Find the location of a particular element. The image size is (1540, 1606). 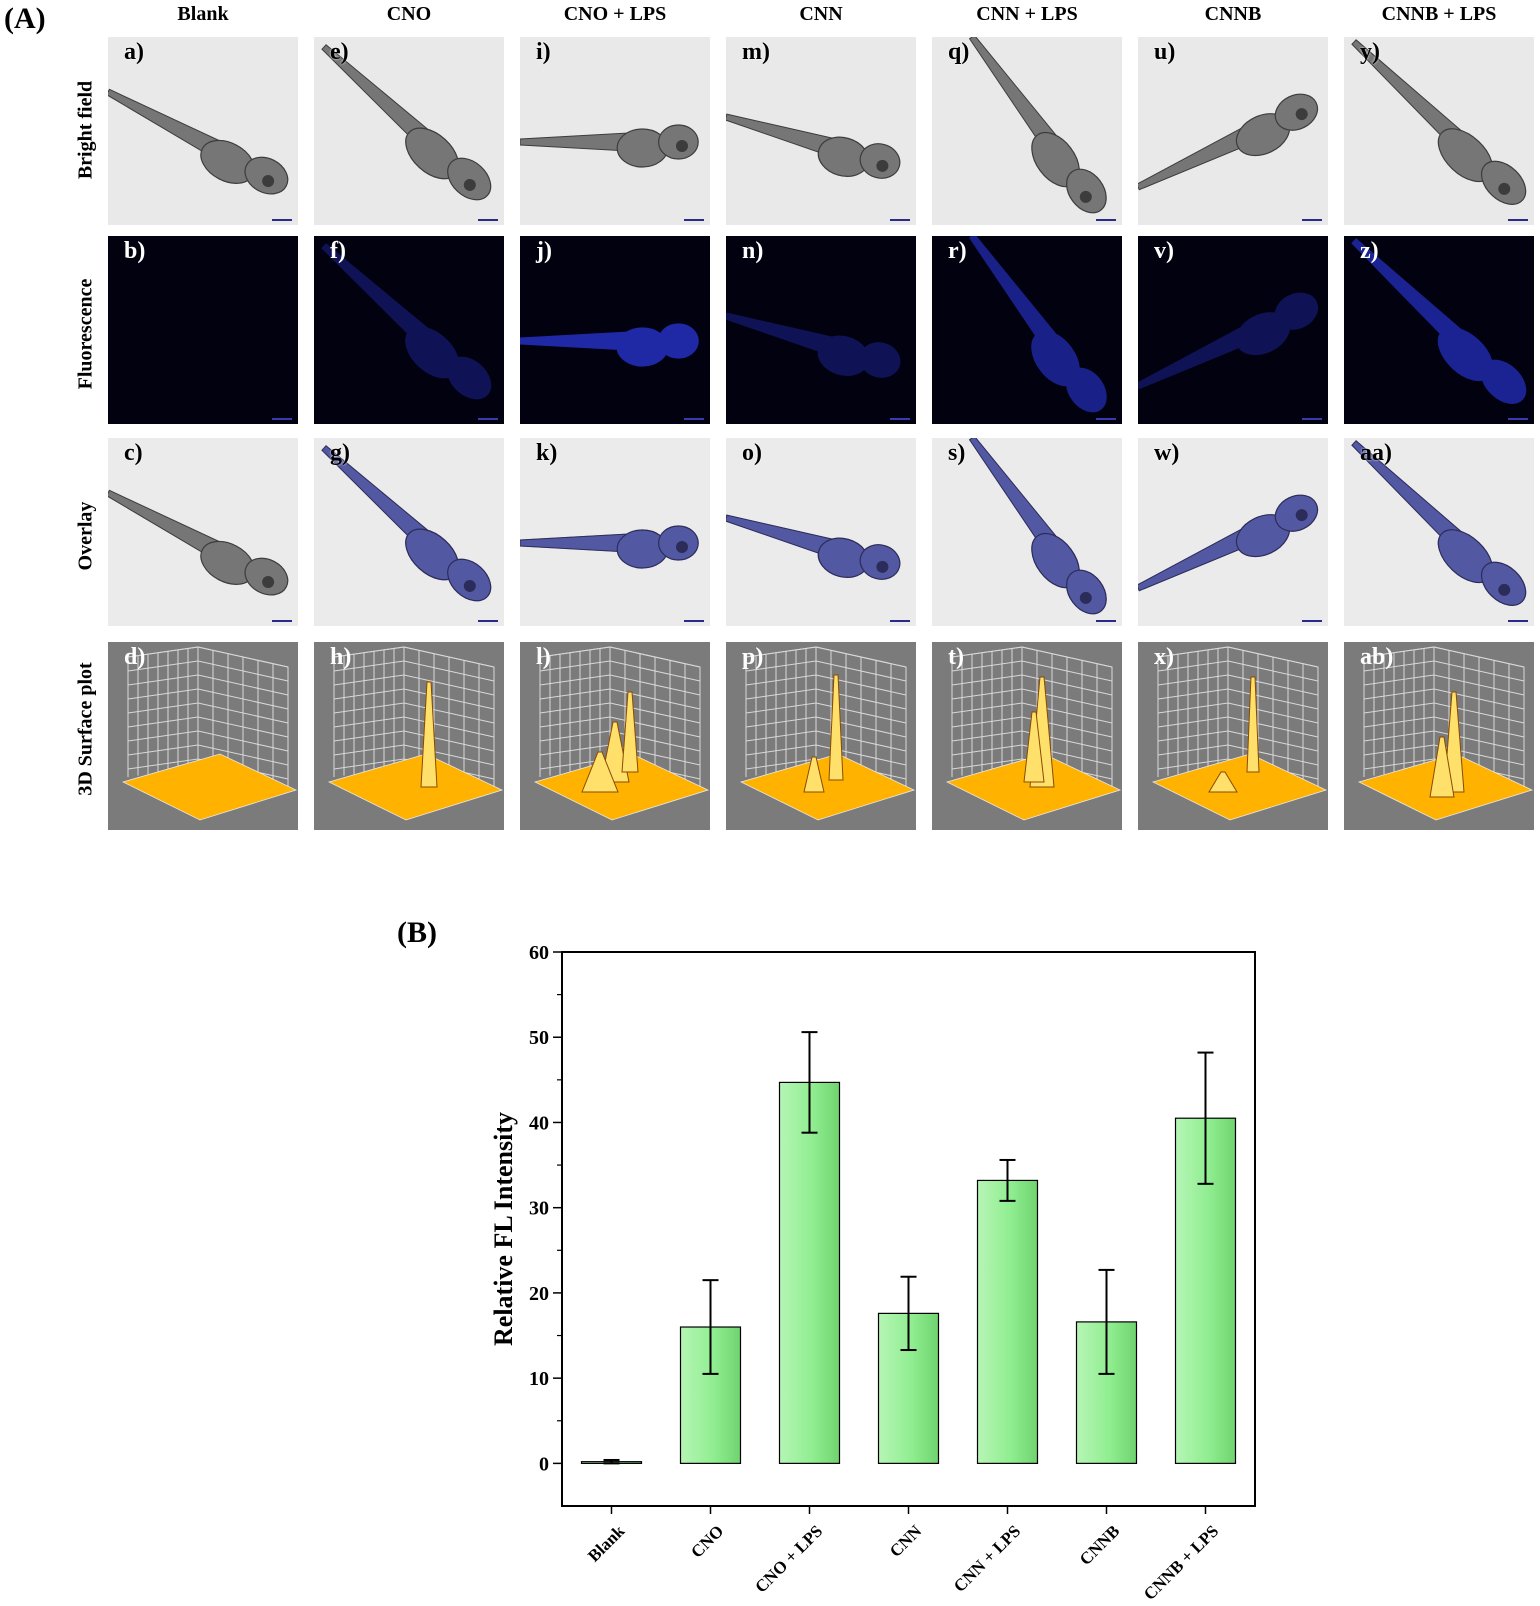

fluorescence-image: n) is located at coordinates (821, 330).